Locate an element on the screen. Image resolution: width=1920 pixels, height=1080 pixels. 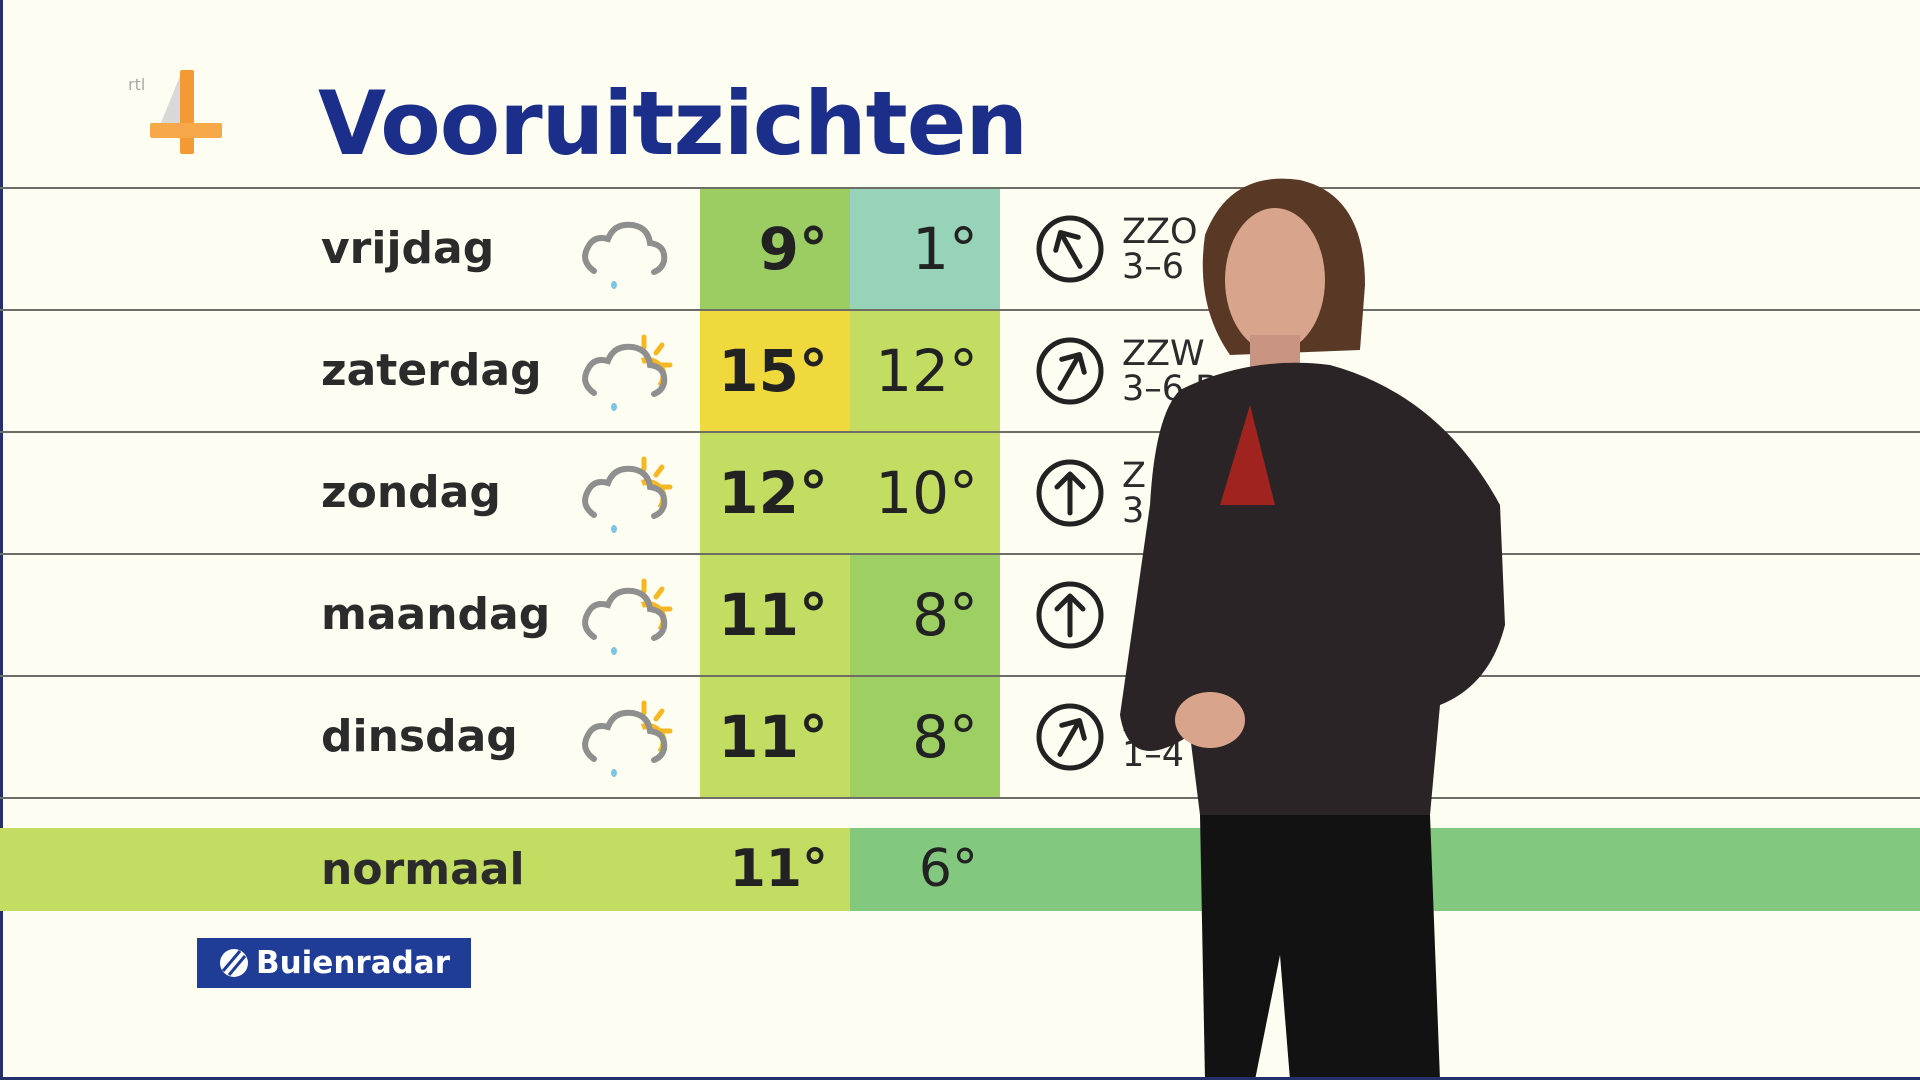
day-label: dinsdag is located at coordinates (419, 736).